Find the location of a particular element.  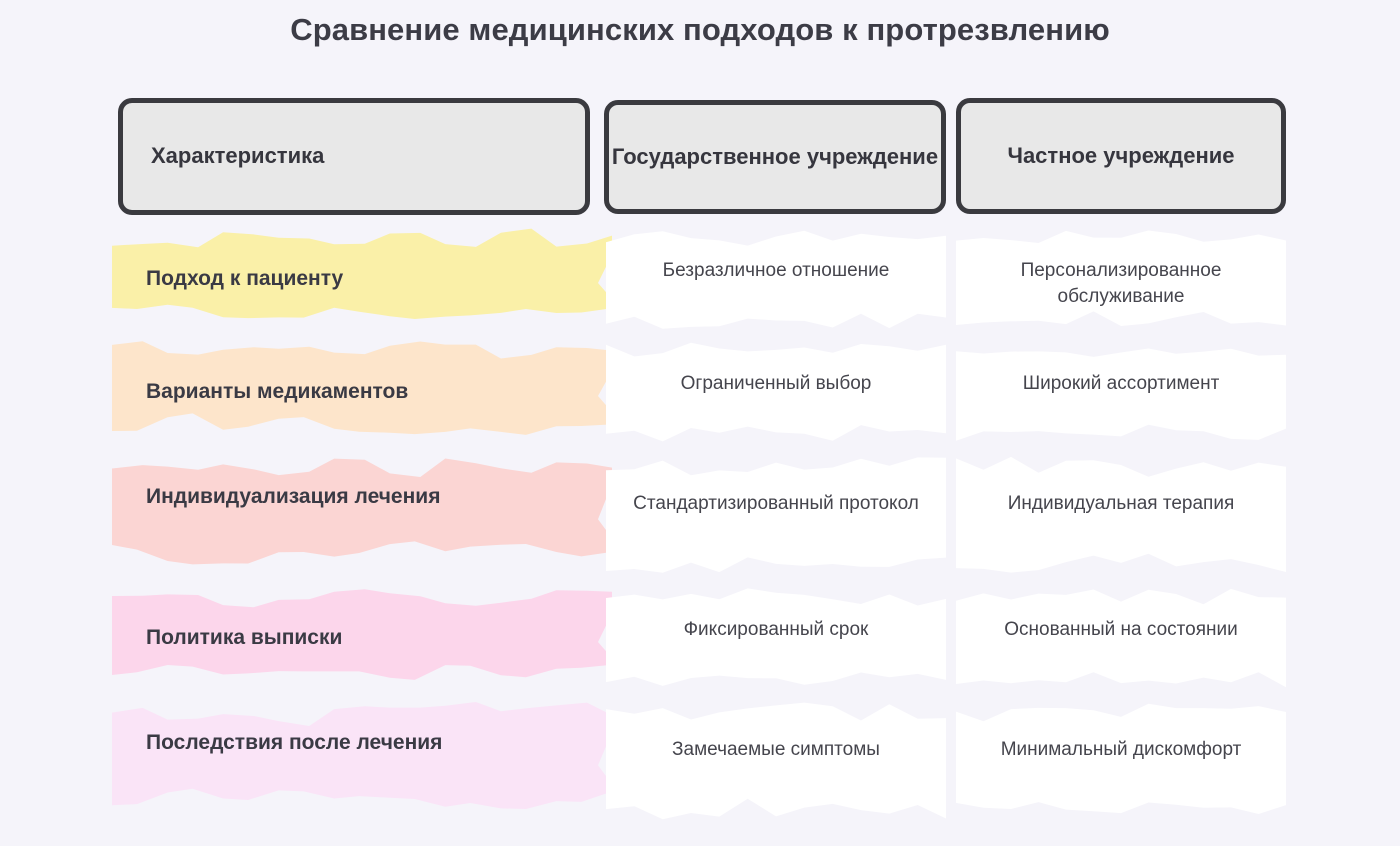

feature-label: Варианты медикаментов is located at coordinates (277, 391).